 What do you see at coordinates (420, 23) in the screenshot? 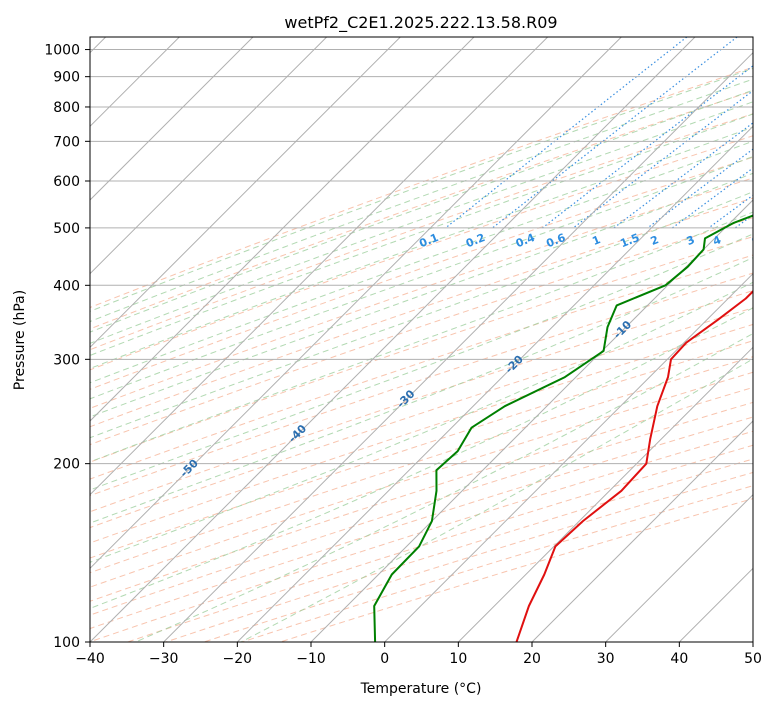
I see `chart-title: wetPf2_C2E1.2025.222.13.58.R09` at bounding box center [420, 23].